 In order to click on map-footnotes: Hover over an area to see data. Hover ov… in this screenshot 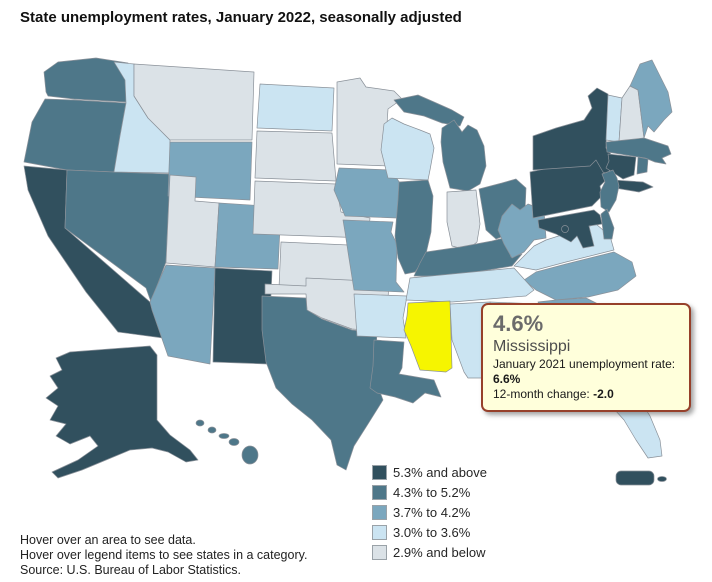, I will do `click(163, 555)`.